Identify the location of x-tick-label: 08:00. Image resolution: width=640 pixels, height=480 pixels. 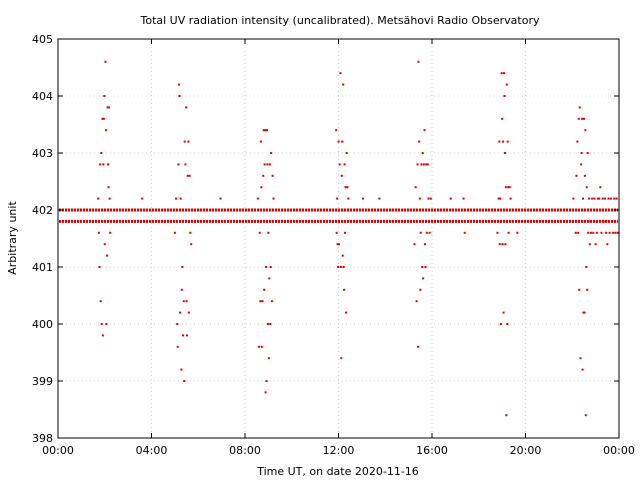
(245, 450).